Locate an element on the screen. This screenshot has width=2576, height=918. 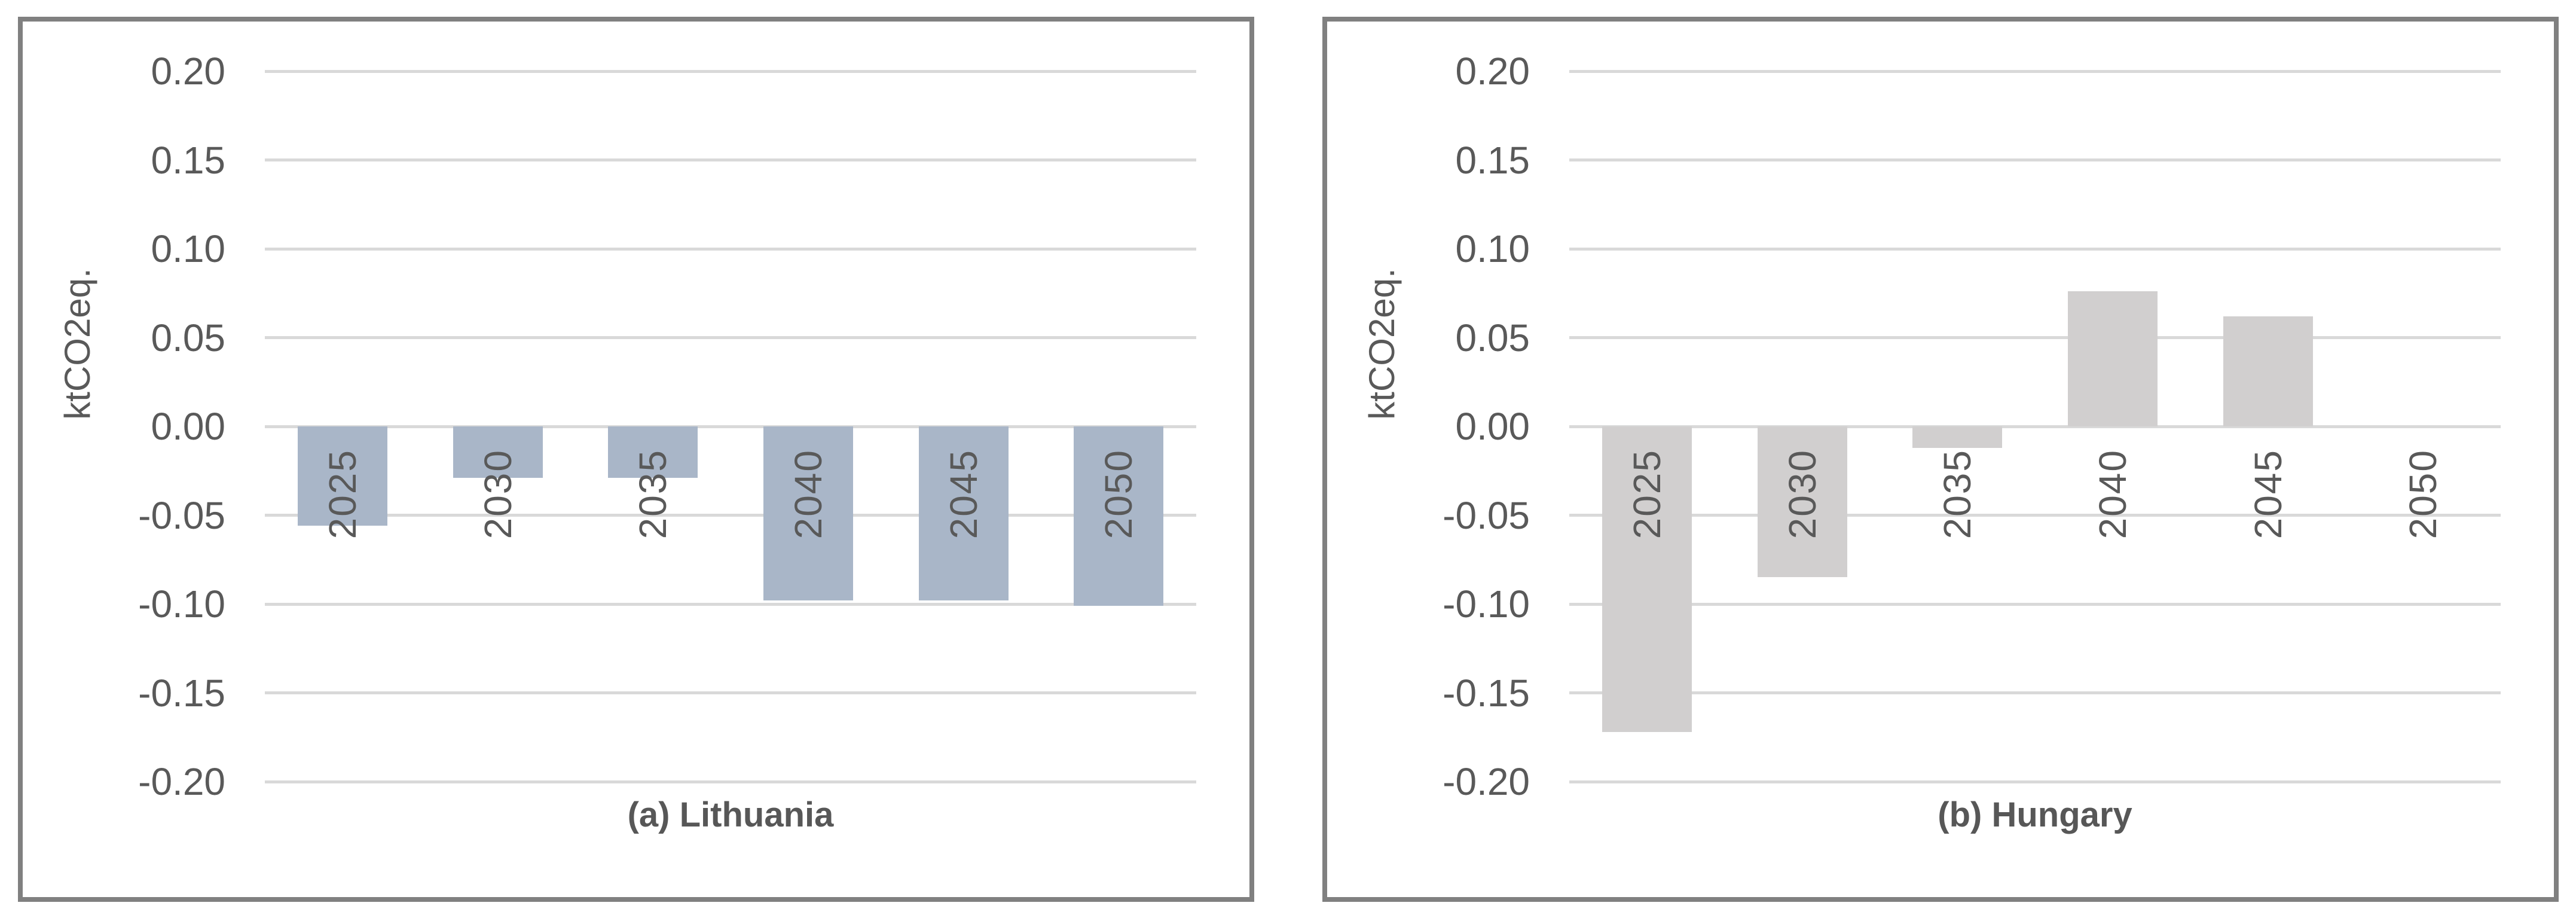
chart-title: (b) Hungary is located at coordinates (2035, 814).